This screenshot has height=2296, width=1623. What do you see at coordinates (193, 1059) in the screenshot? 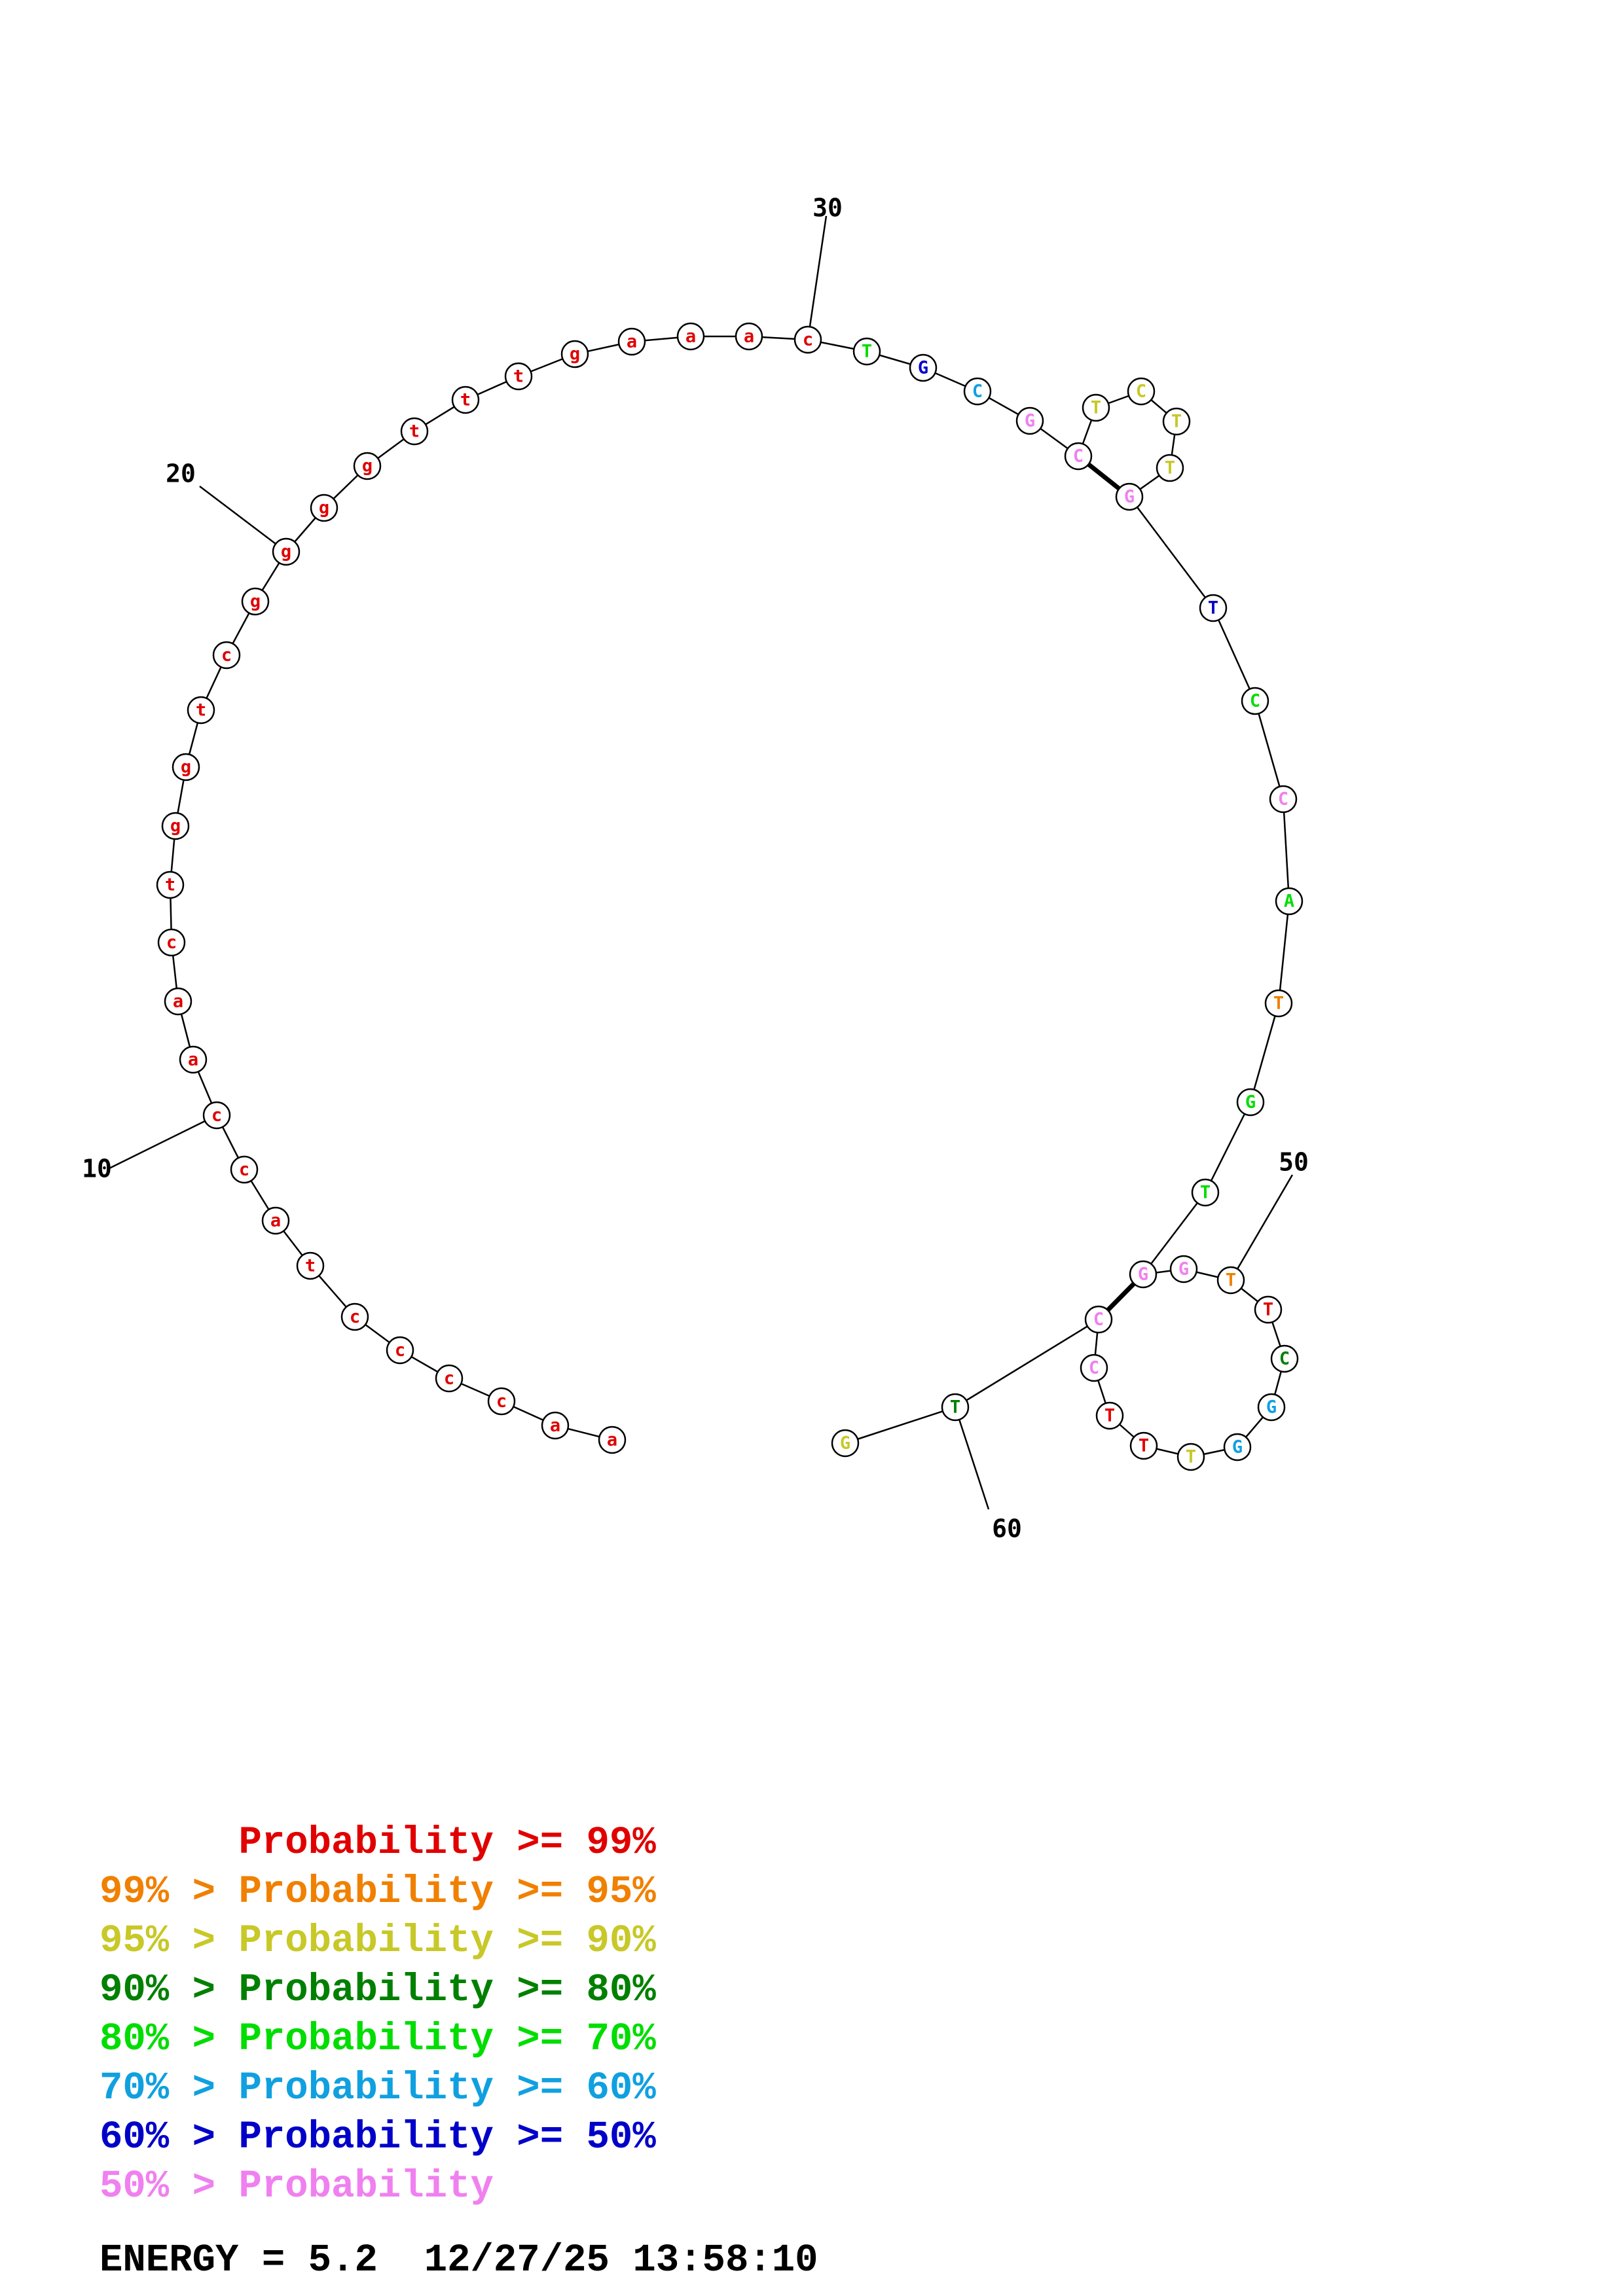
I see `nucleotide-11: a` at bounding box center [193, 1059].